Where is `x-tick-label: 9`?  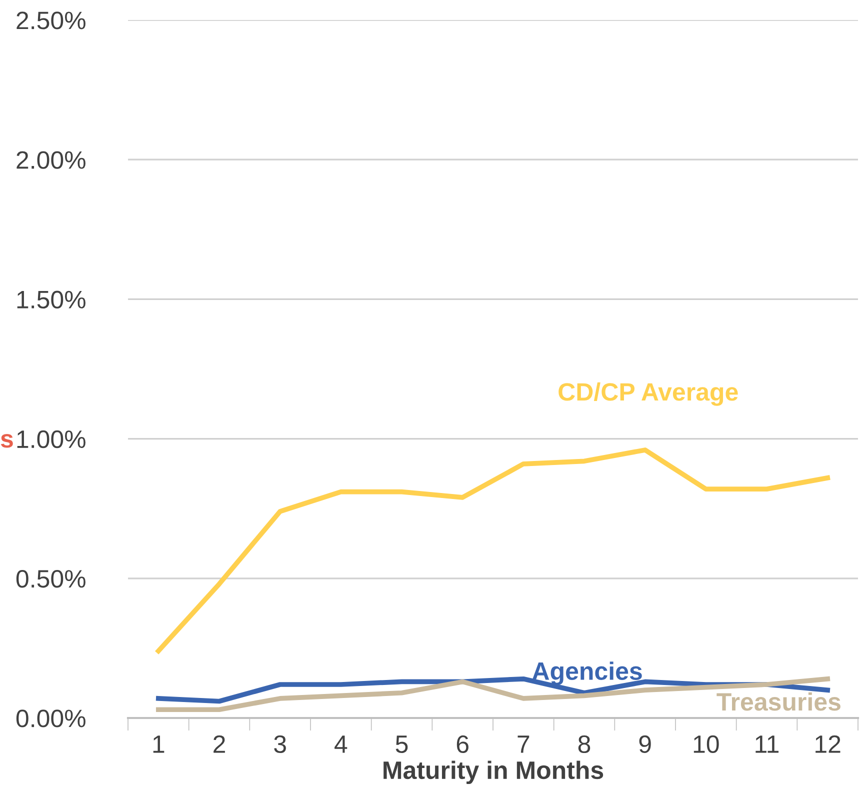
x-tick-label: 9 is located at coordinates (645, 744).